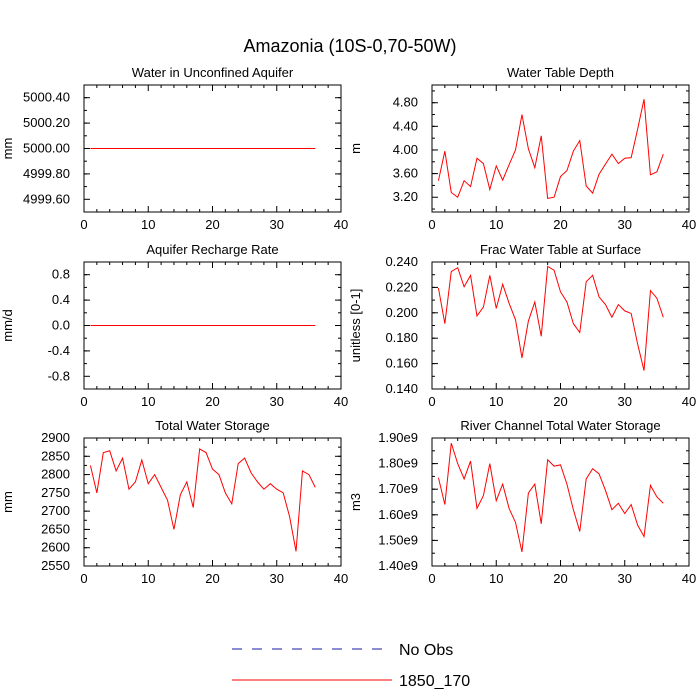 This screenshot has width=700, height=700. I want to click on y-axis-label: unitless [0-1], so click(355, 326).